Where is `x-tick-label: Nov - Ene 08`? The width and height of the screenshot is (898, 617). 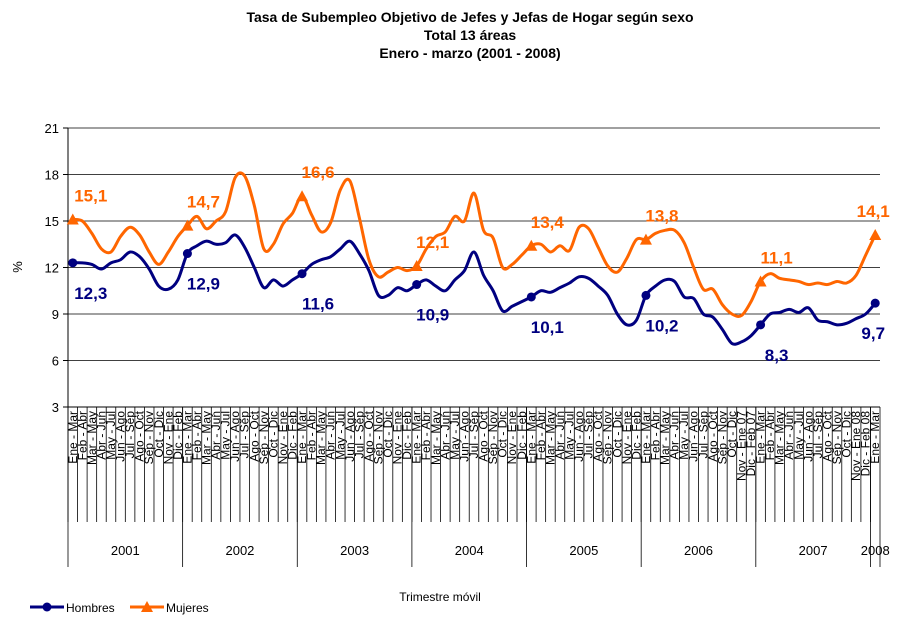 x-tick-label: Nov - Ene 08 is located at coordinates (856, 446).